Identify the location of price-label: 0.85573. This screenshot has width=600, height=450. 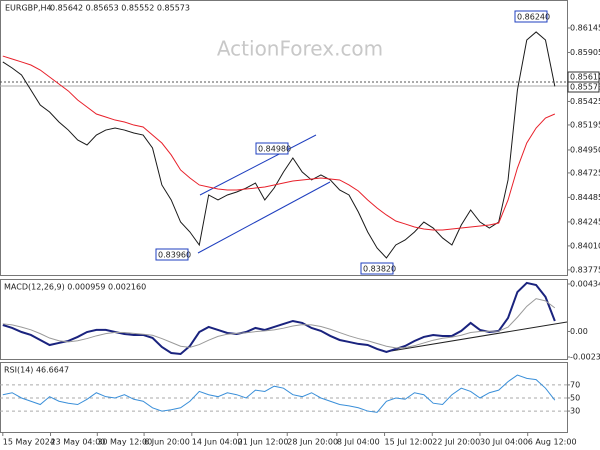
(585, 87).